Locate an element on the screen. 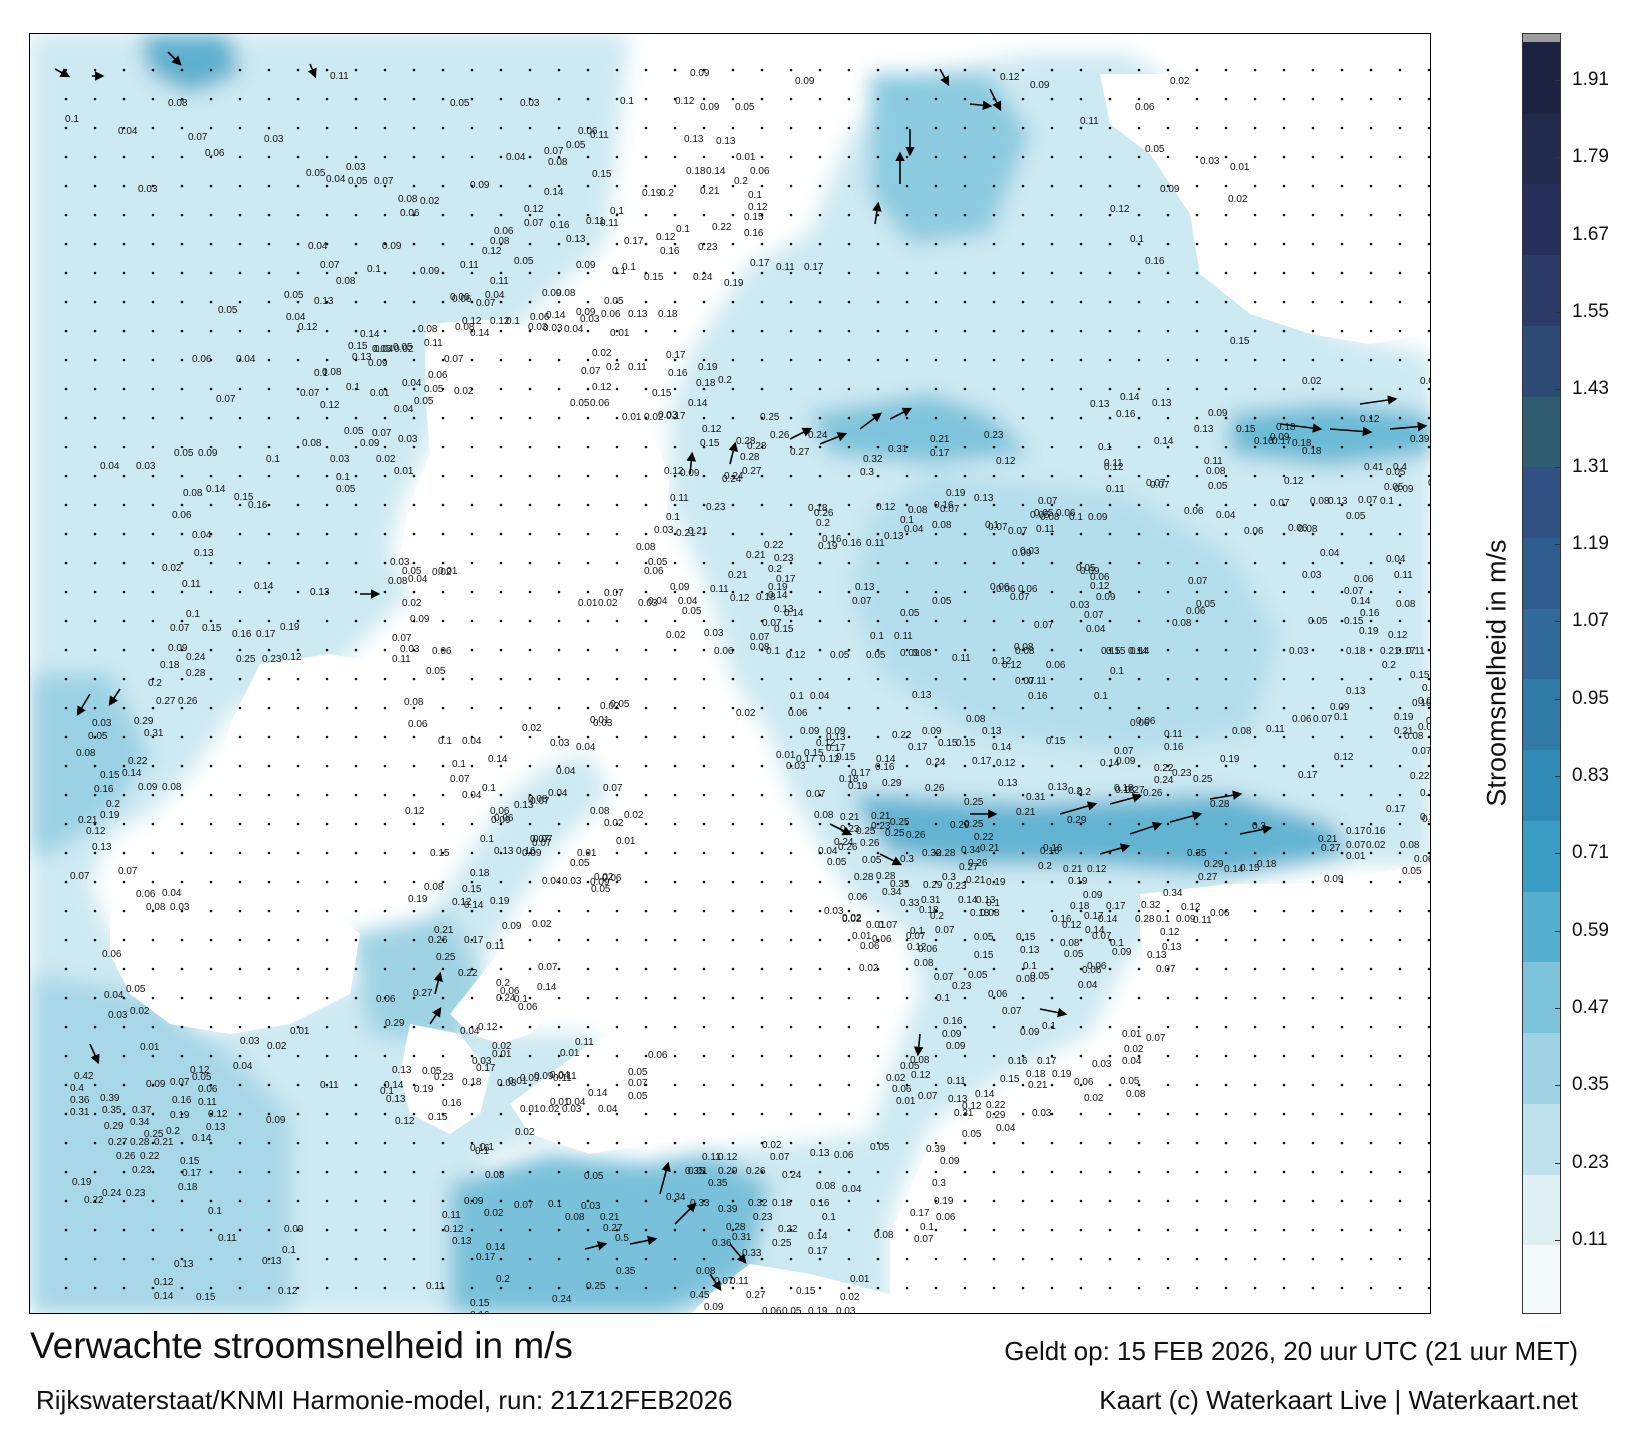 This screenshot has width=1650, height=1450. speed-label: 0.1 is located at coordinates (374, 269).